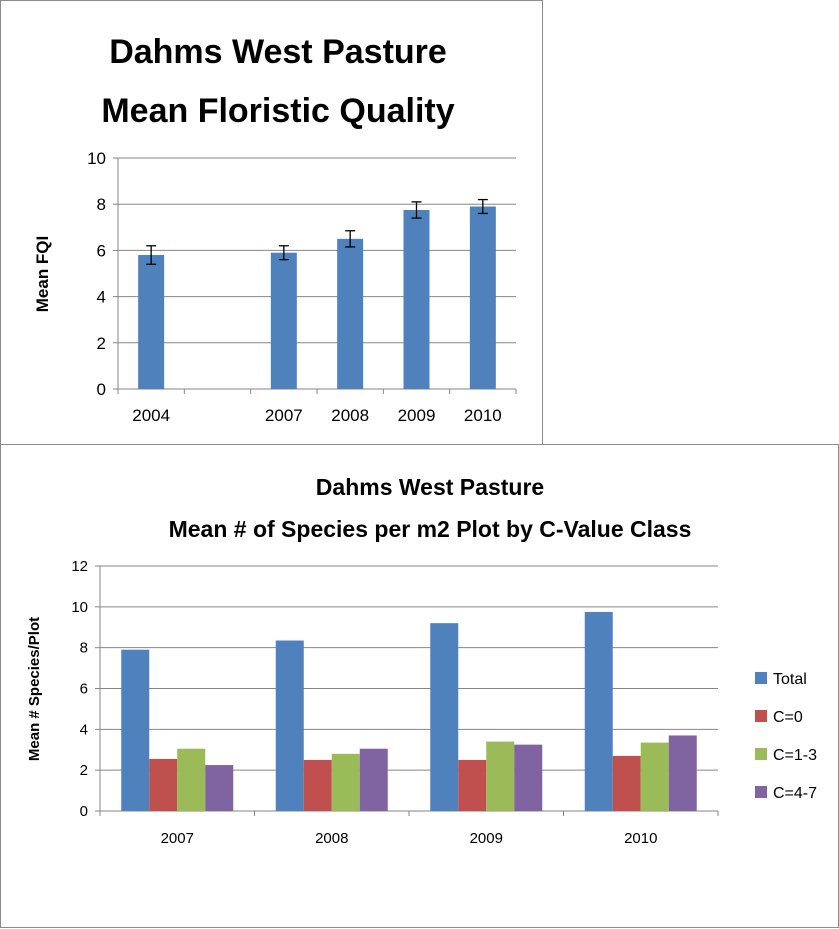 This screenshot has width=839, height=929. I want to click on y-axis-label: Mean # Species/Plot, so click(34, 689).